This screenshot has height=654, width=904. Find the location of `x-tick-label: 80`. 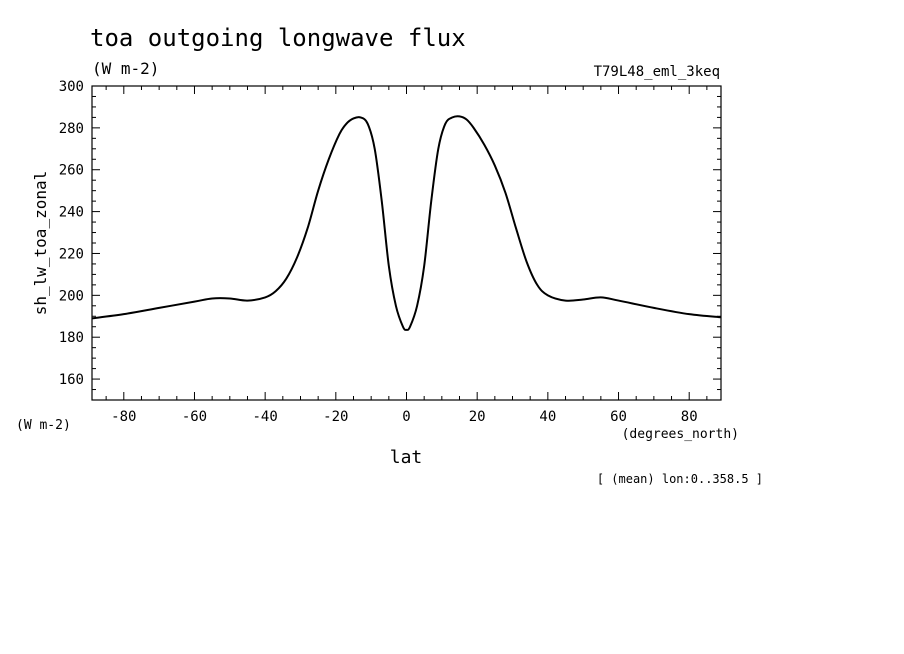

x-tick-label: 80 is located at coordinates (689, 417).